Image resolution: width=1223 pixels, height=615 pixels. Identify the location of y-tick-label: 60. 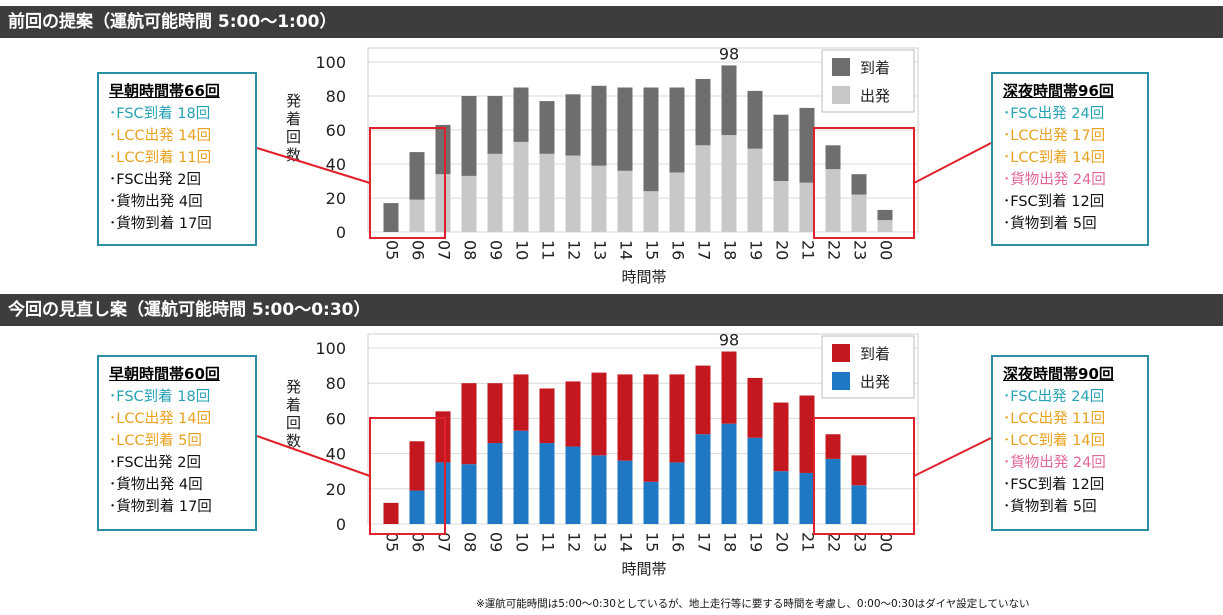
(336, 130).